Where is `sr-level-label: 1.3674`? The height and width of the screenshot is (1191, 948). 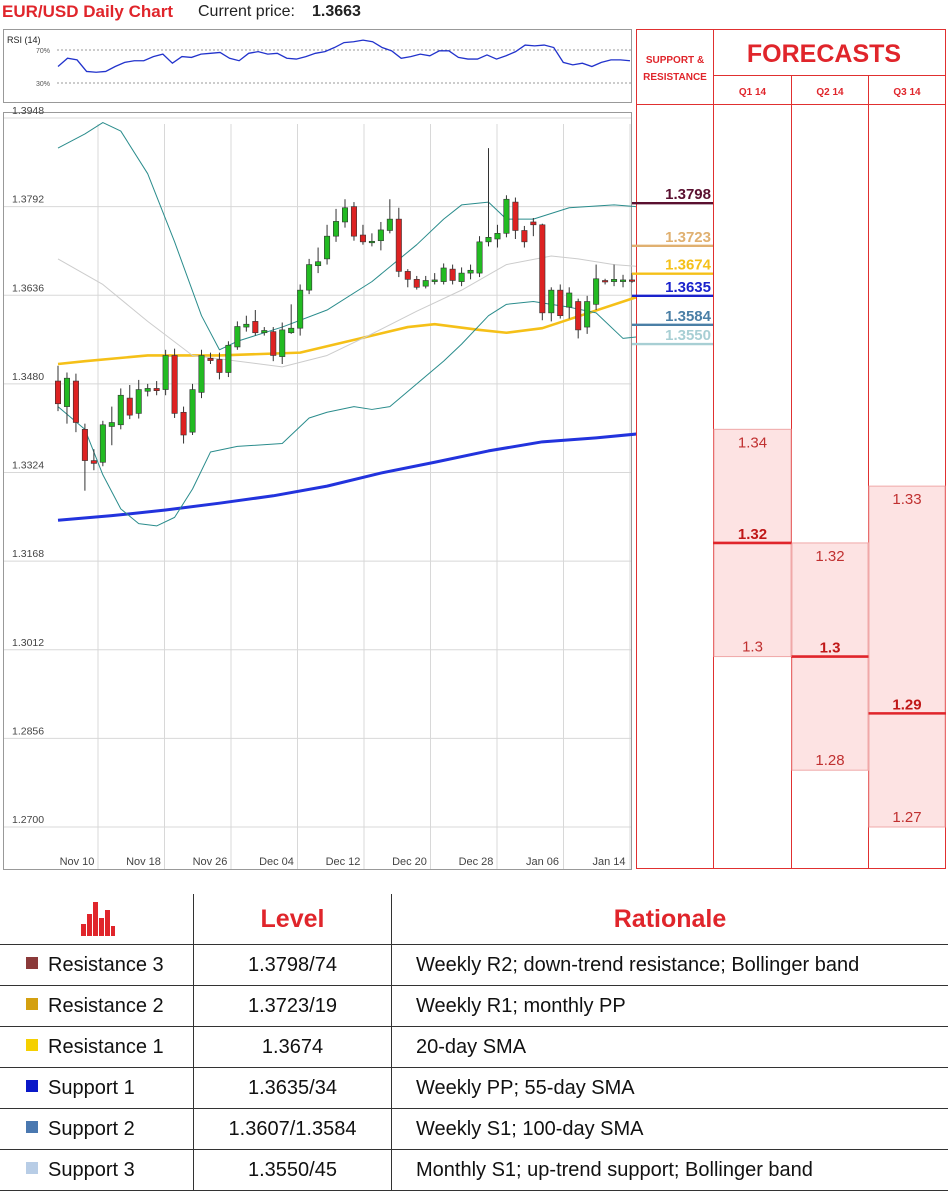
sr-level-label: 1.3674 is located at coordinates (688, 265).